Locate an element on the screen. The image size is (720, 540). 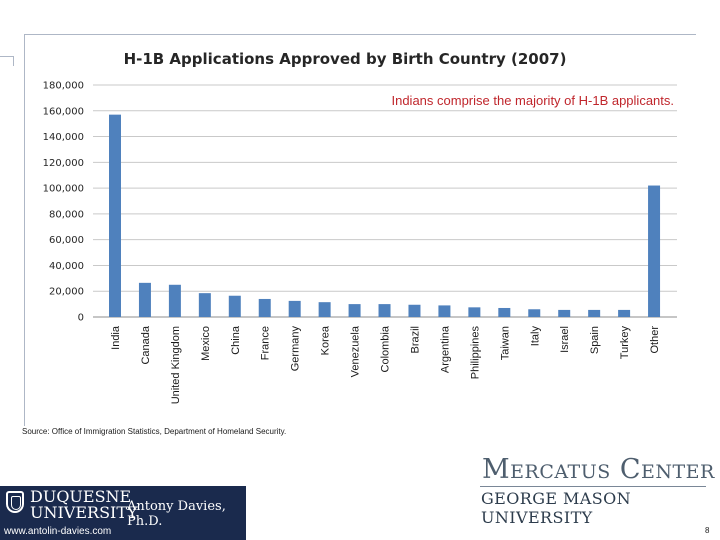
duquesne-name-line2: UNIVERSITY is located at coordinates (84, 512).